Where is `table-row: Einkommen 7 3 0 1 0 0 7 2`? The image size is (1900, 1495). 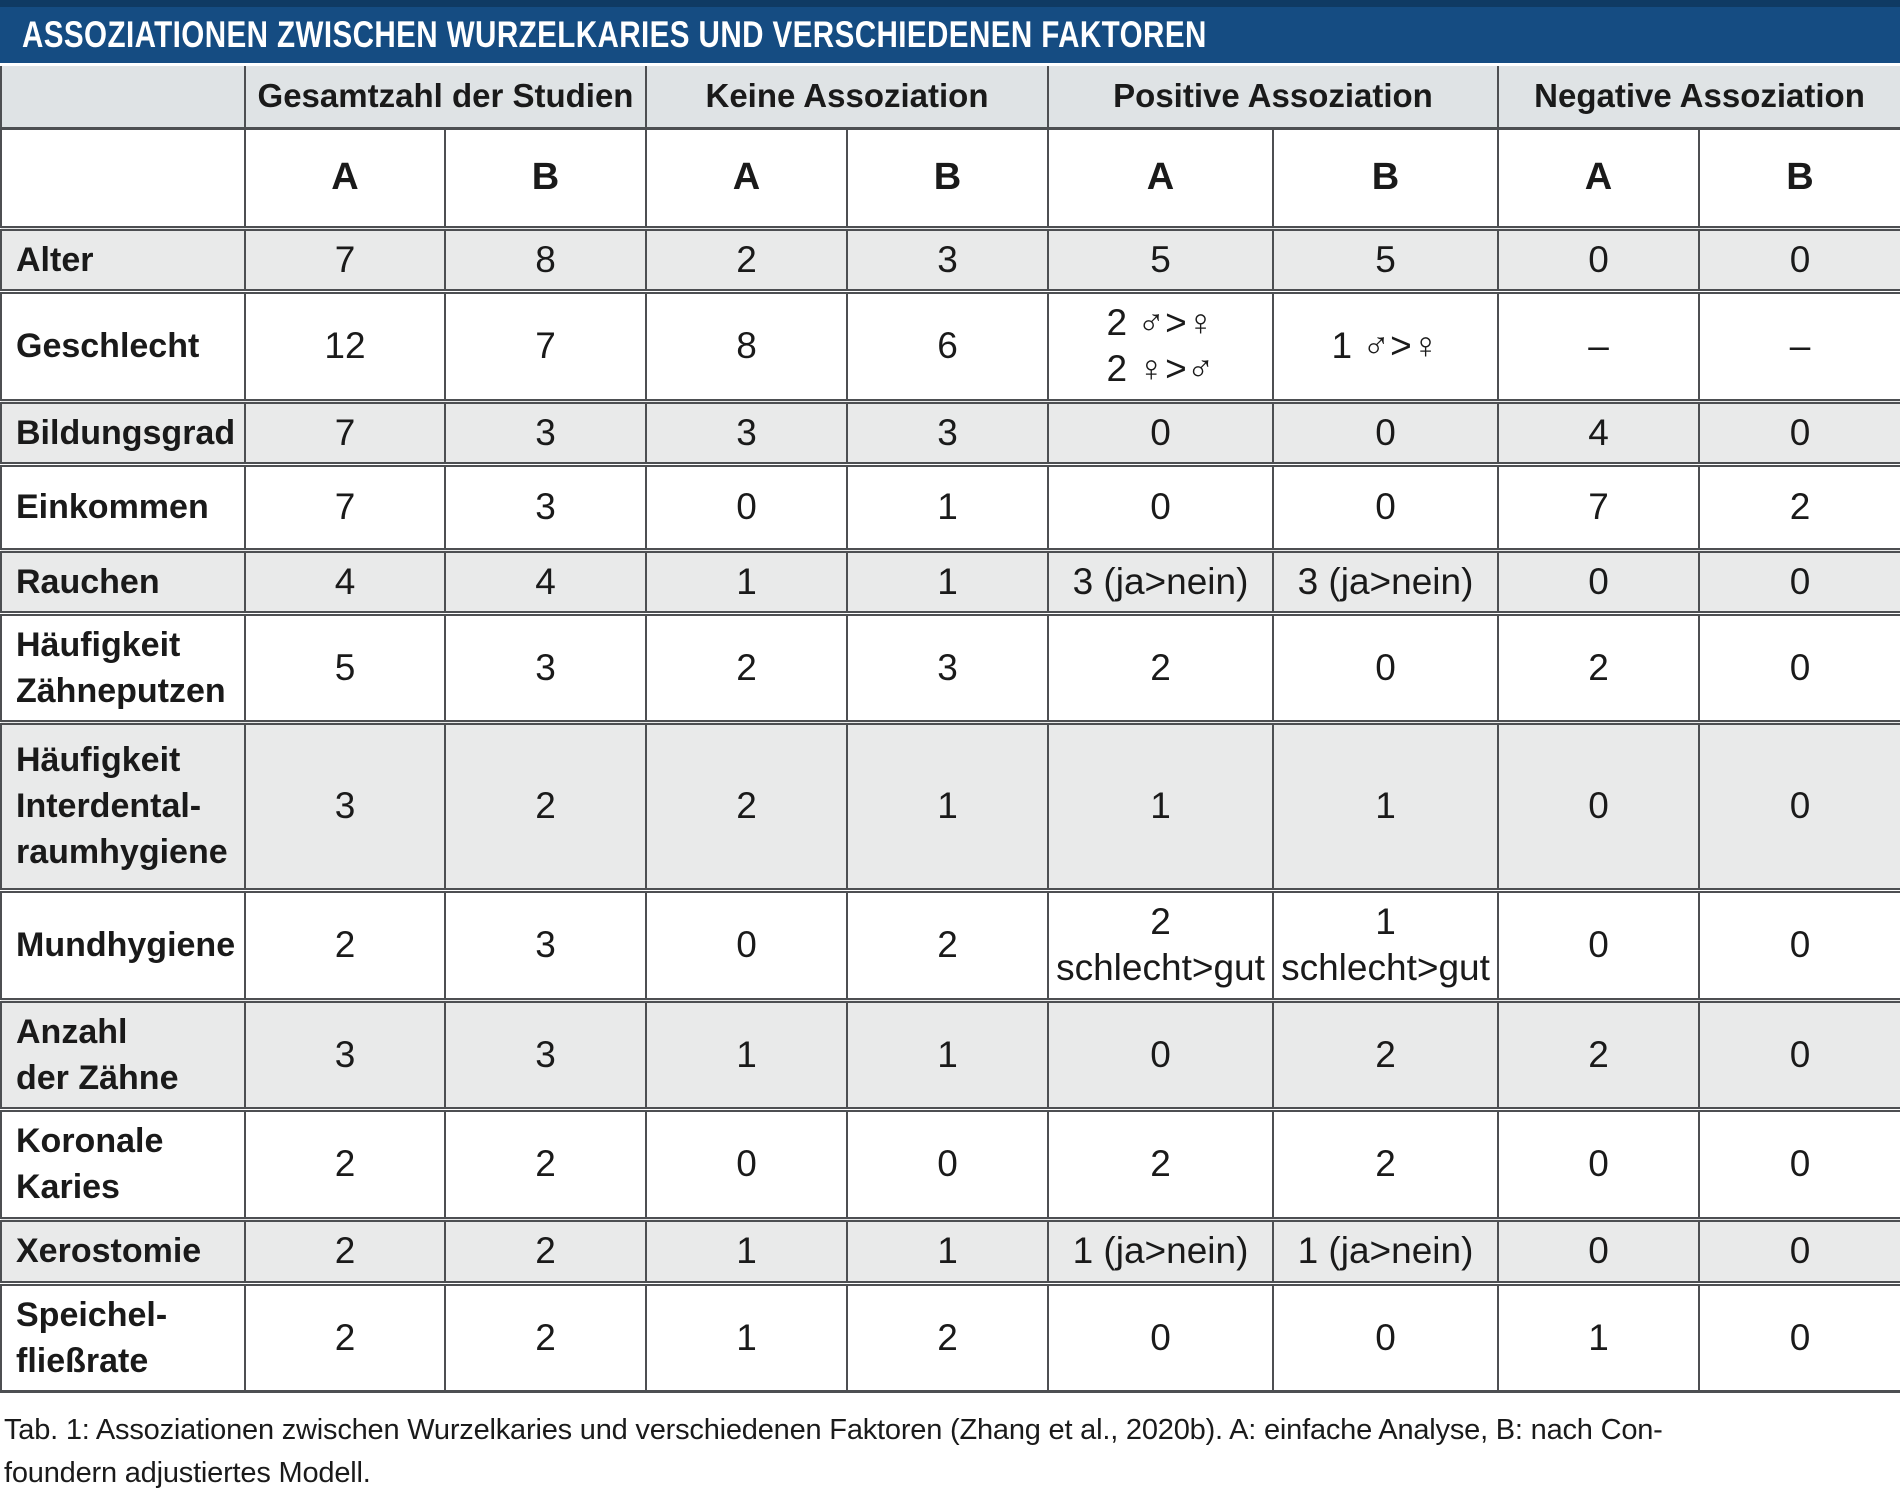 table-row: Einkommen 7 3 0 1 0 0 7 2 is located at coordinates (950, 505).